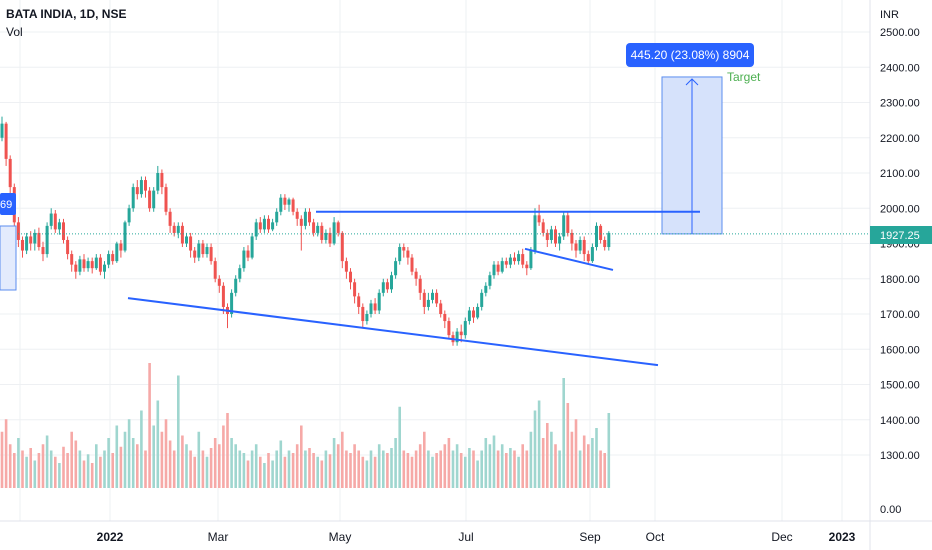  Describe the element at coordinates (476, 537) in the screenshot. I see `time-axis: 2022 Mar May Jul Sep Oct Dec 2023` at that location.